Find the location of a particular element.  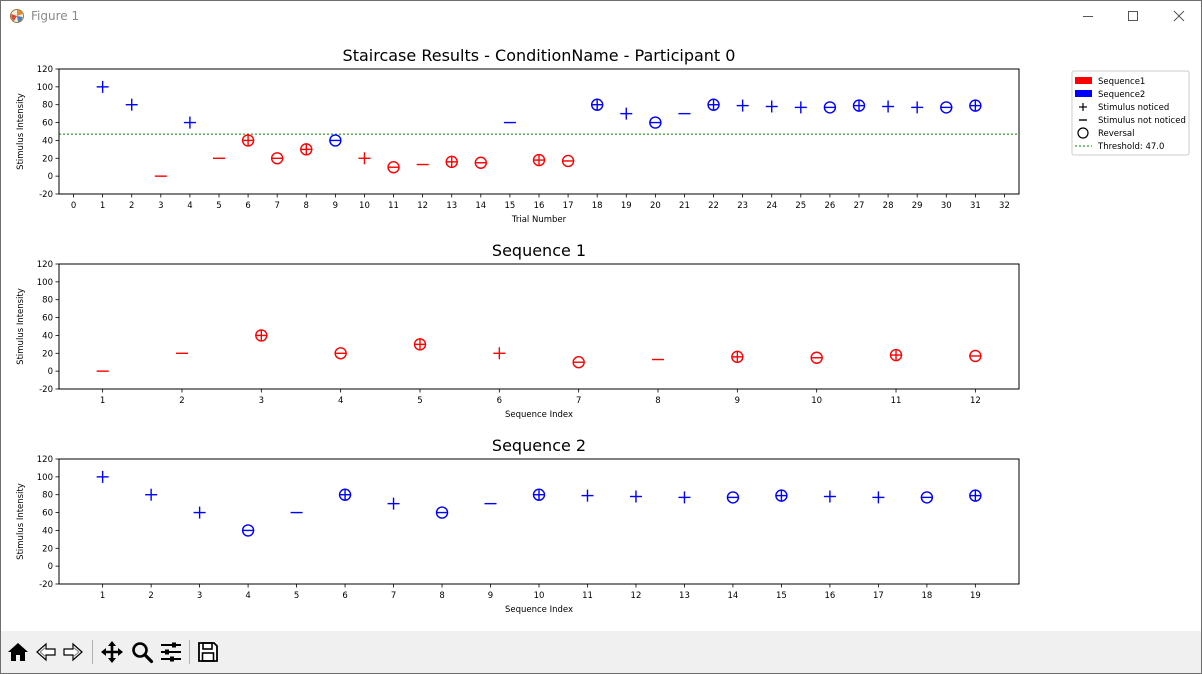

back-arrow-icon is located at coordinates (46, 652).